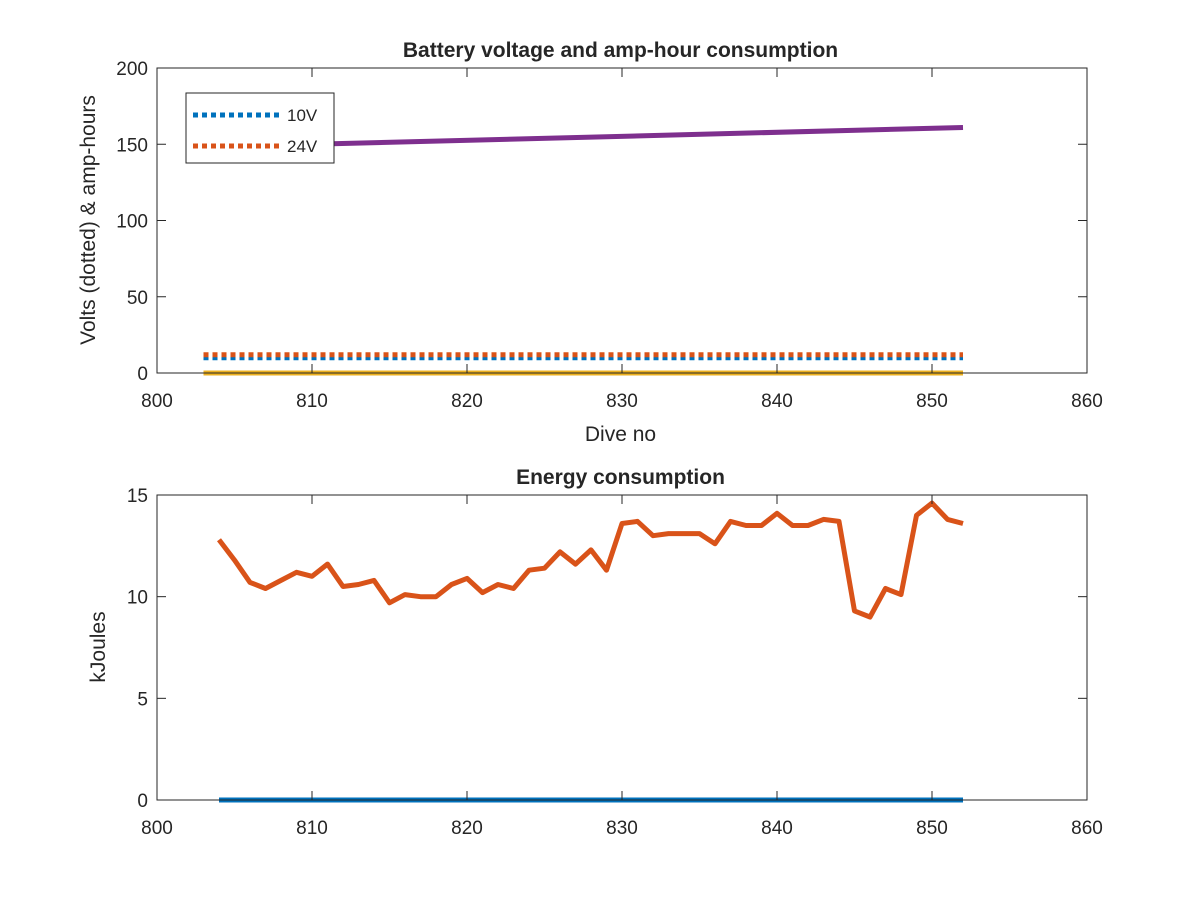  I want to click on top-y-axis-label: Volts (dotted) & amp-hours, so click(88, 220).